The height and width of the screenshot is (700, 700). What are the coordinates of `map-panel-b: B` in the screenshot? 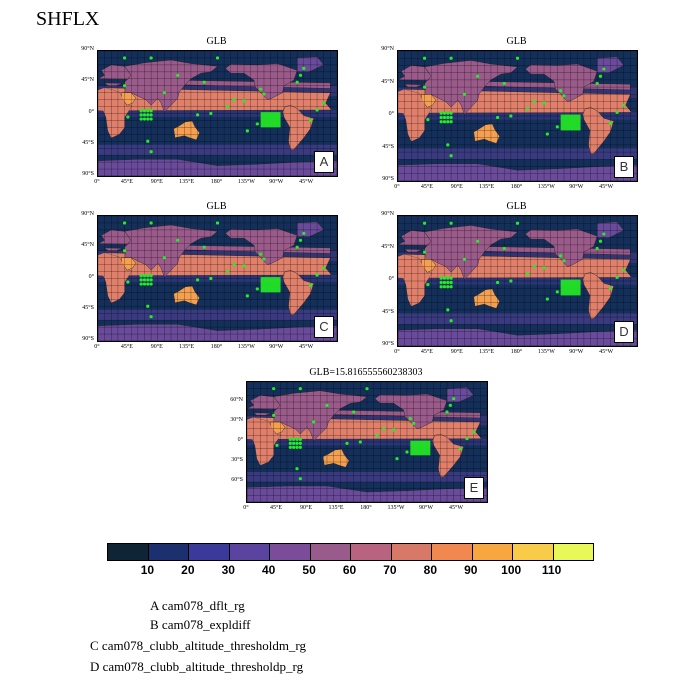 It's located at (517, 116).